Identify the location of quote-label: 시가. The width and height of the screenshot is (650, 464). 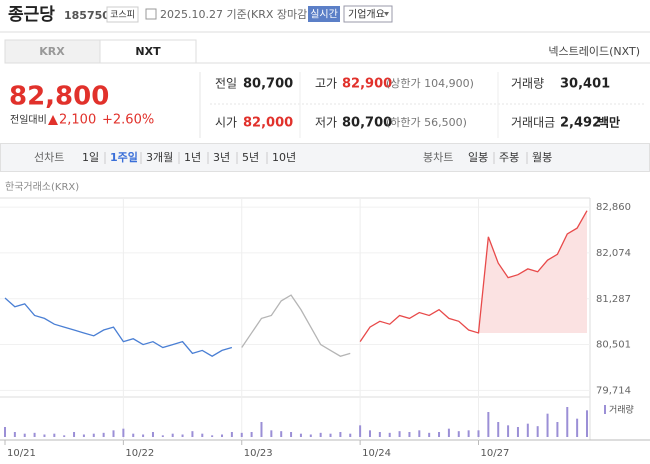
(226, 123).